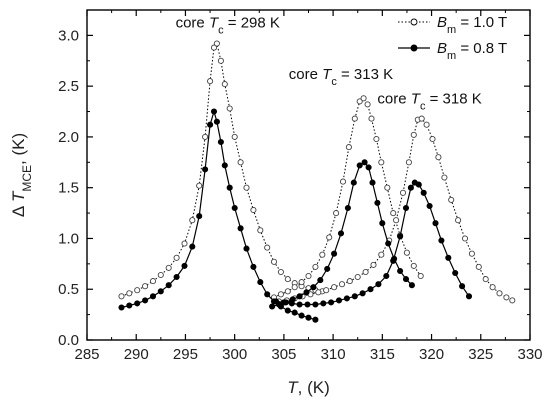 This screenshot has height=405, width=550. I want to click on legend: Bm = 1.0 T Bm = 0.8 T, so click(452, 38).